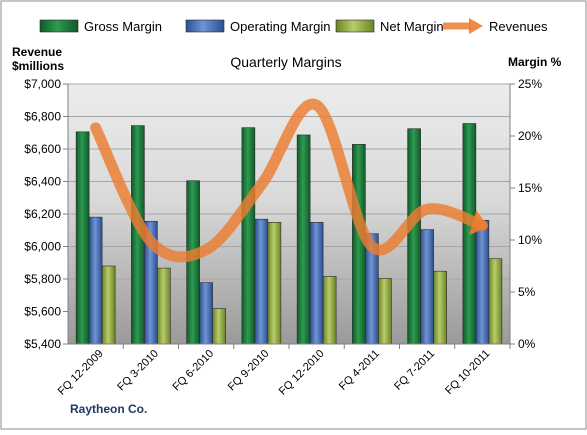 The width and height of the screenshot is (587, 435). Describe the element at coordinates (123, 26) in the screenshot. I see `legend-label: Gross Margin` at that location.